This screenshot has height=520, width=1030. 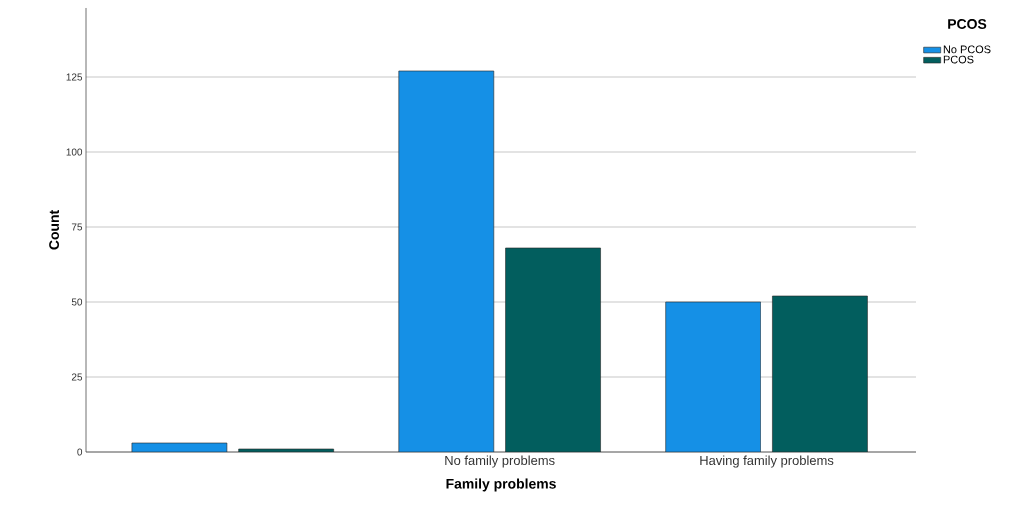 What do you see at coordinates (767, 461) in the screenshot?
I see `x-tick-label: Having family problems` at bounding box center [767, 461].